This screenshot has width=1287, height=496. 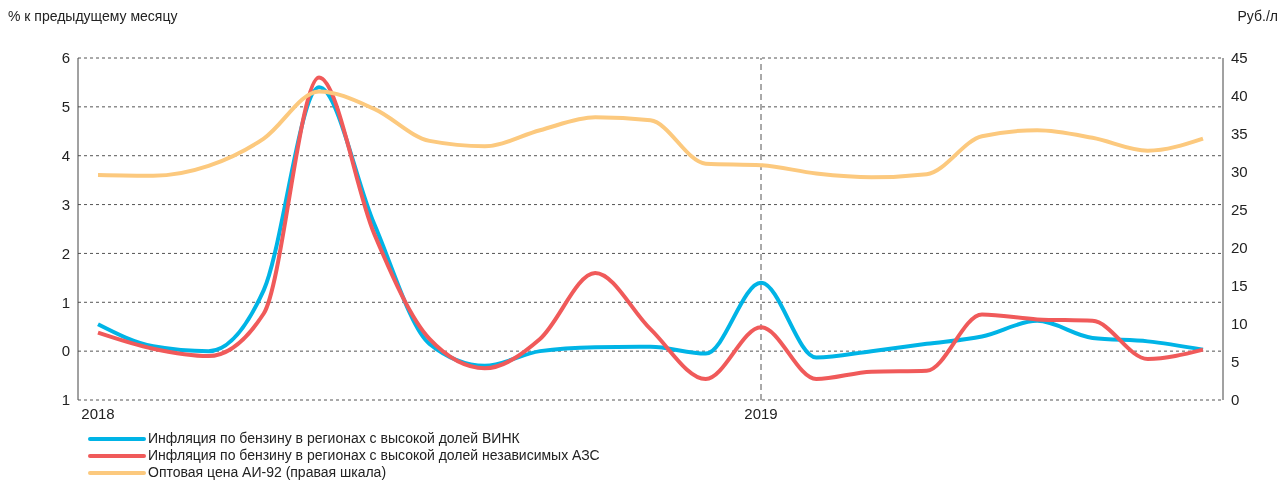 What do you see at coordinates (1239, 210) in the screenshot?
I see `y2-tick-label: 25` at bounding box center [1239, 210].